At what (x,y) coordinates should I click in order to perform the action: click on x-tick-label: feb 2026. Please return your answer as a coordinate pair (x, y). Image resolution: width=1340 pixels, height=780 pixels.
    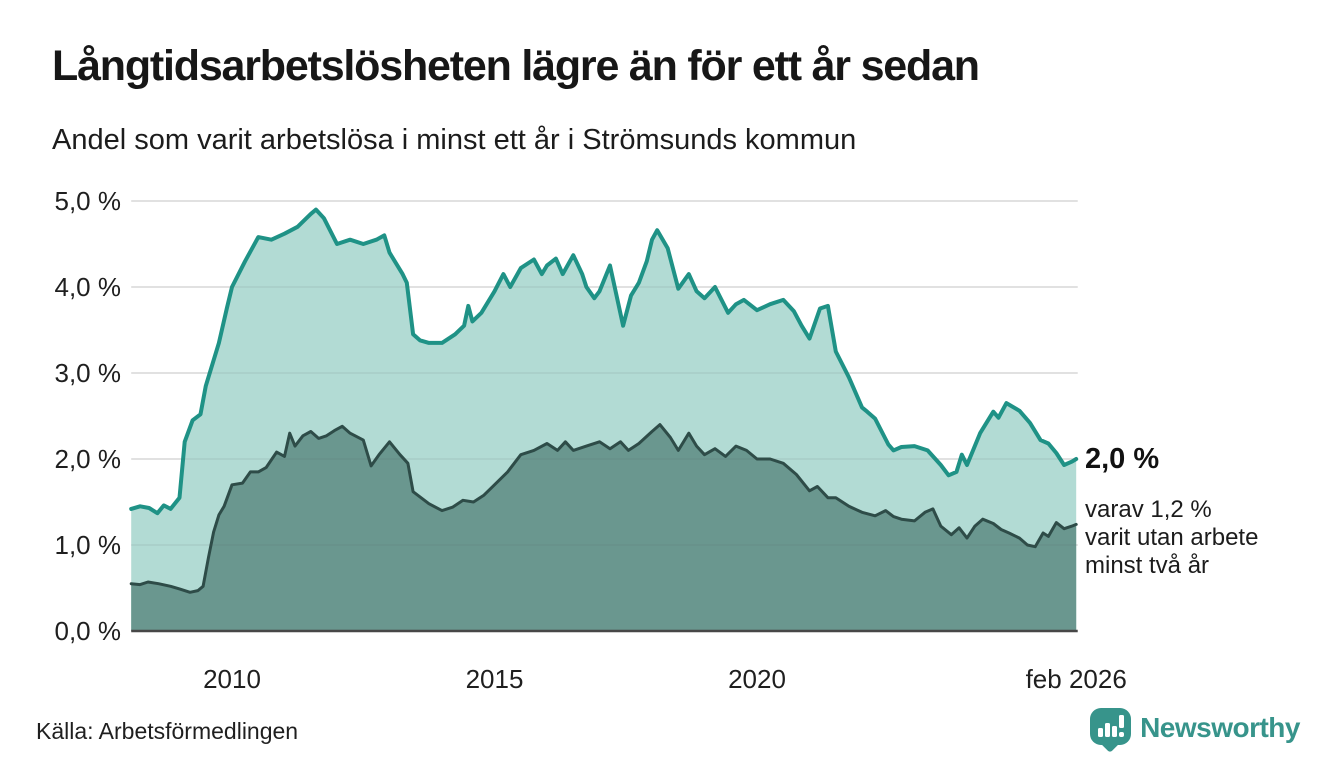
    Looking at the image, I should click on (1076, 679).